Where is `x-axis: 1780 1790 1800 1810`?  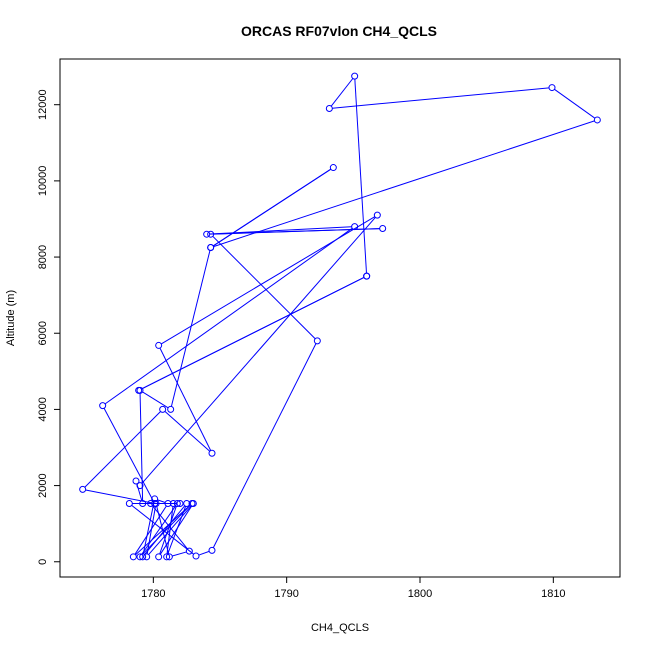
x-axis: 1780 1790 1800 1810 is located at coordinates (353, 588).